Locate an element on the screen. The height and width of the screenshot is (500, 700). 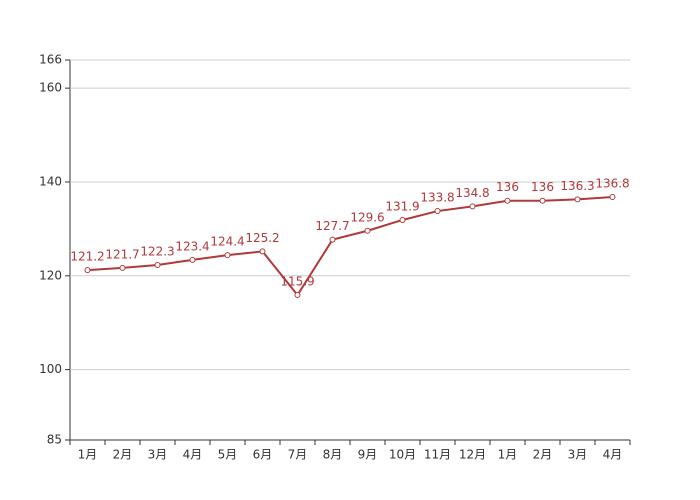
x-tick-label: 11月 is located at coordinates (437, 455).